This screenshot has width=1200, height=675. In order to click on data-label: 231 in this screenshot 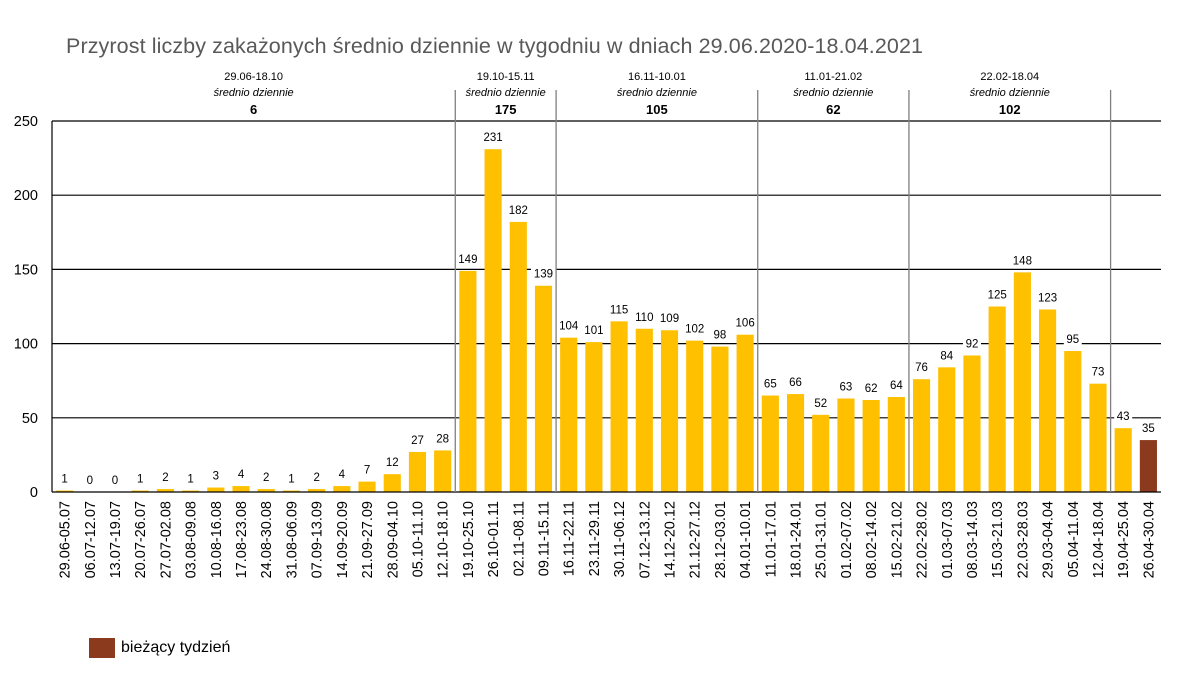, I will do `click(492, 138)`.